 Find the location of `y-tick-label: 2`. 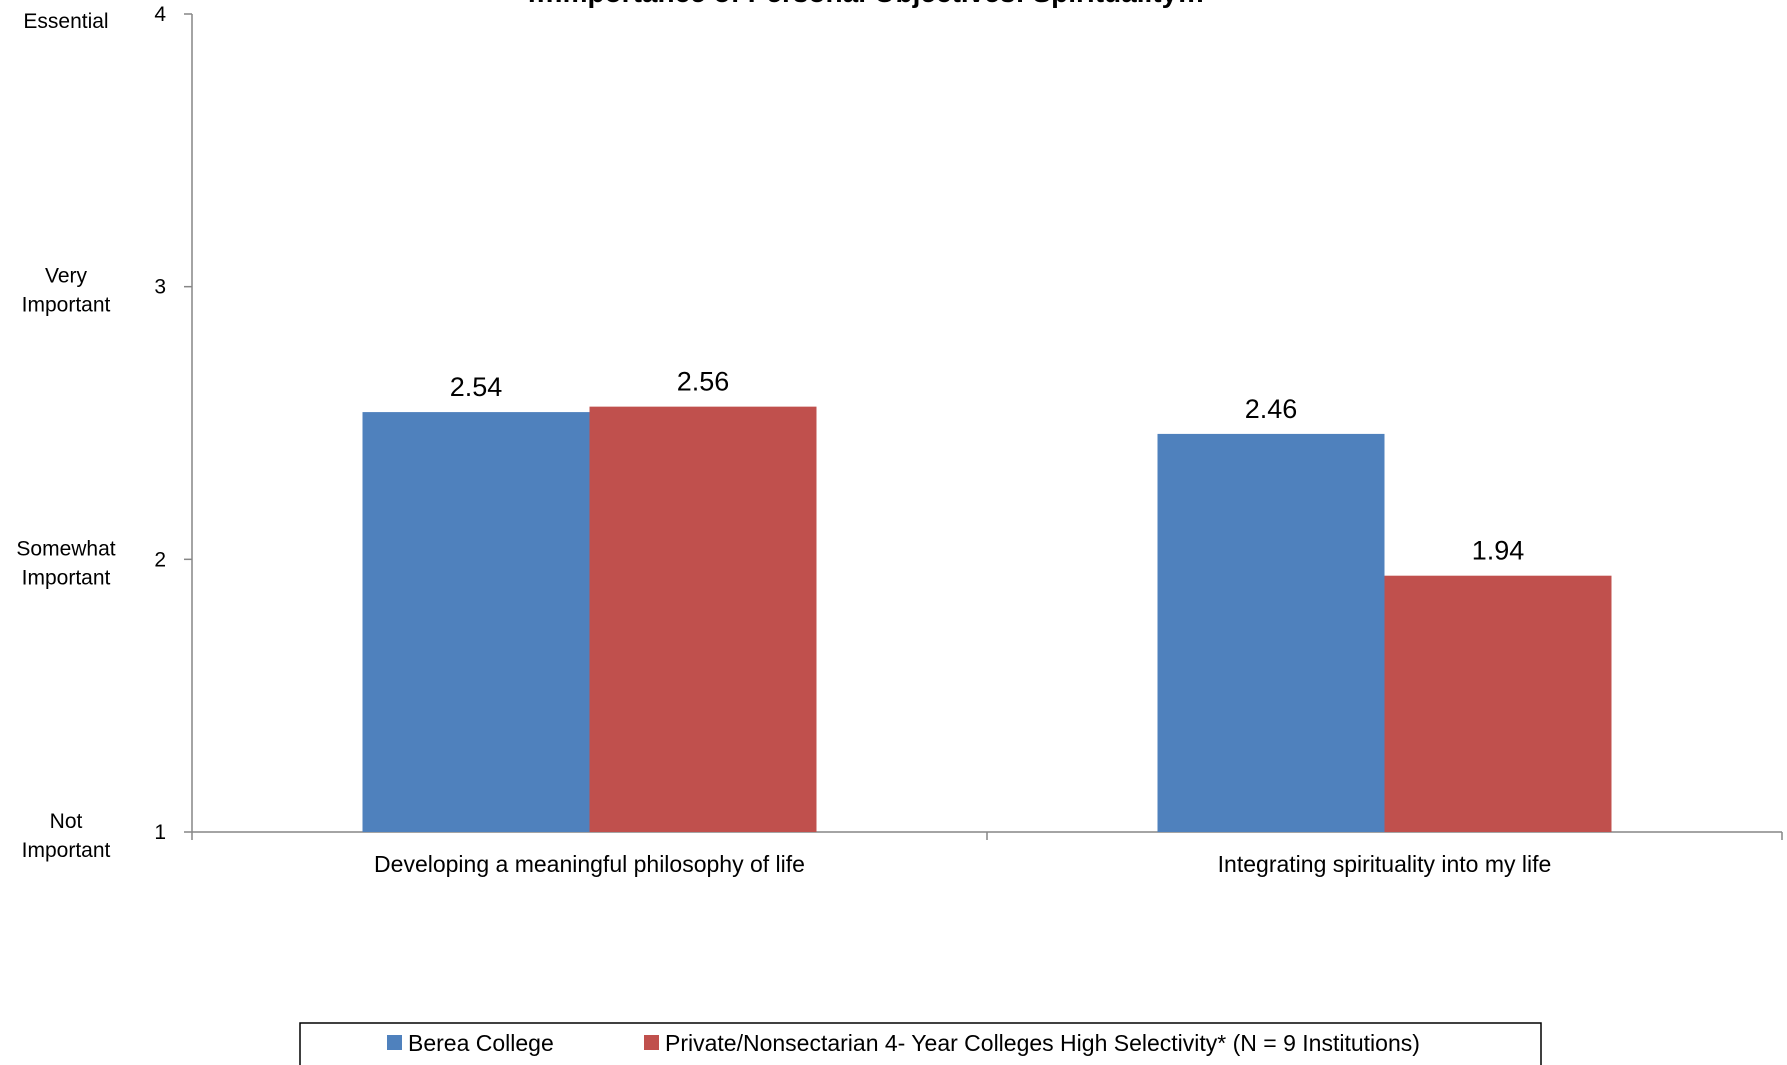

y-tick-label: 2 is located at coordinates (160, 559).